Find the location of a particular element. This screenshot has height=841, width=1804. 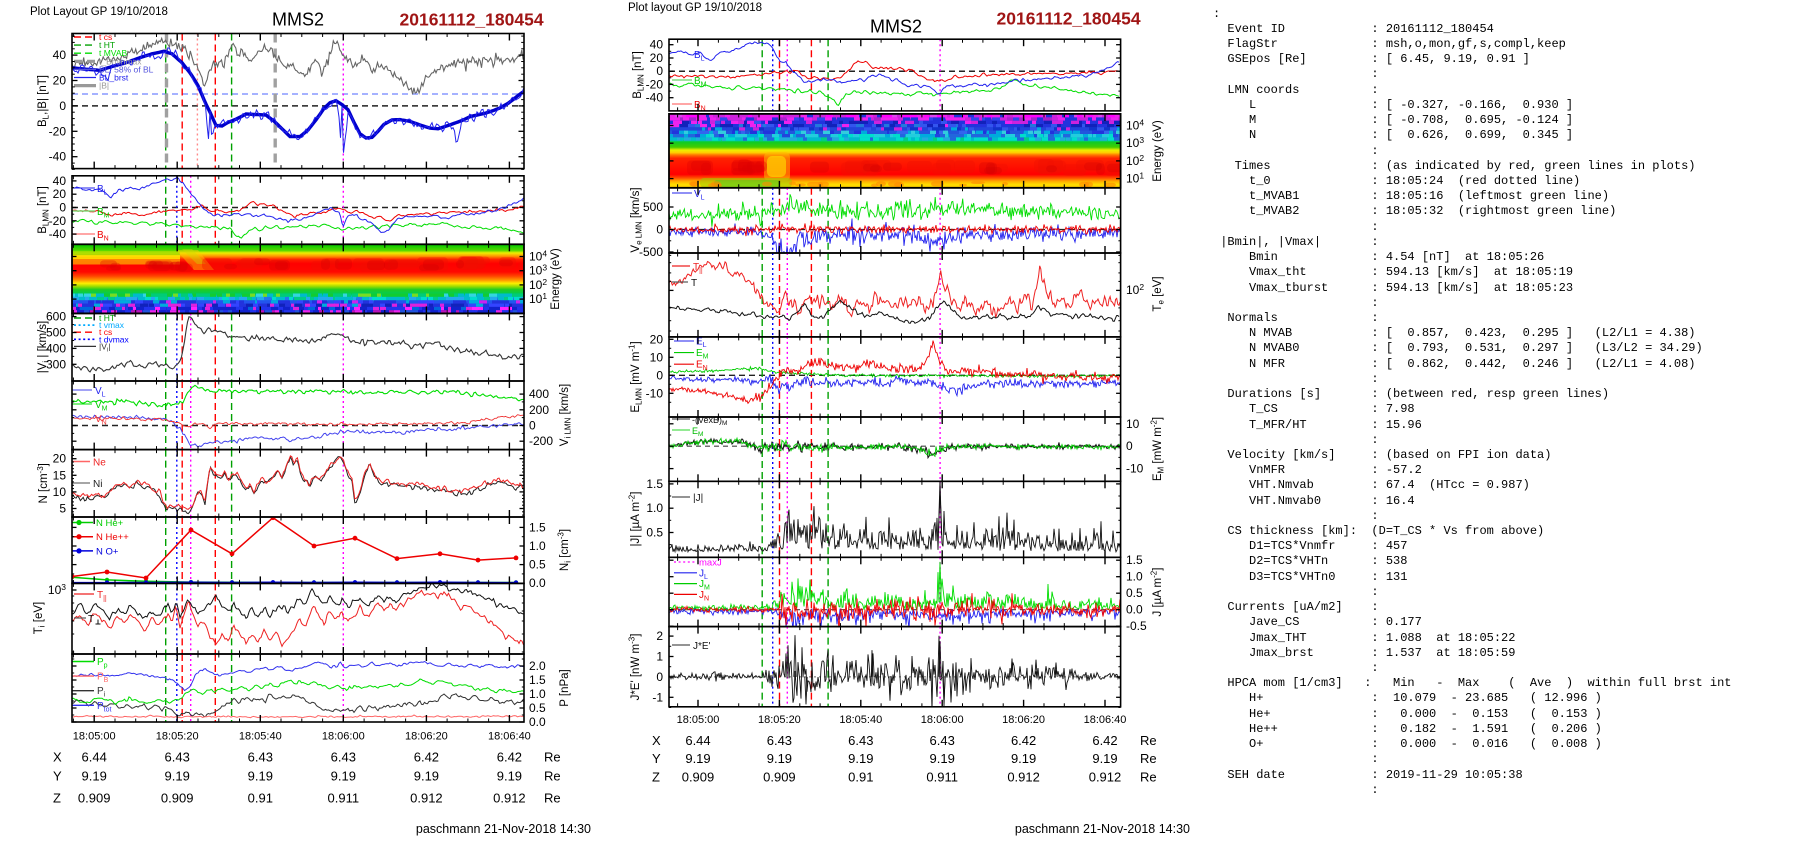

svg-text: |Vi | [km/s] is located at coordinates (44, 347).